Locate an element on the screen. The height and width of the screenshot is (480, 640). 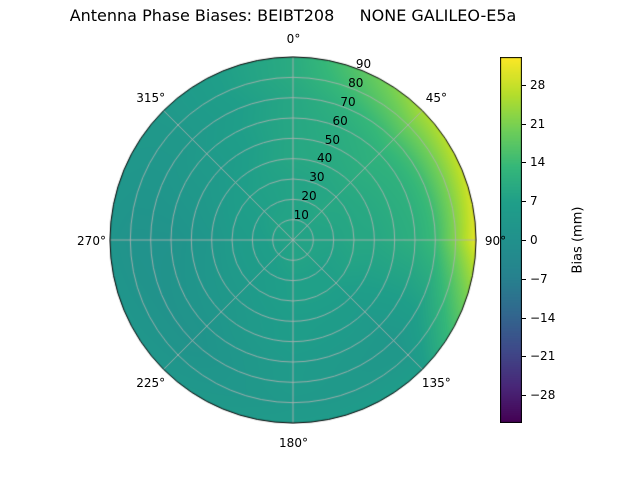
angular-tick-label: 180° is located at coordinates (293, 442).